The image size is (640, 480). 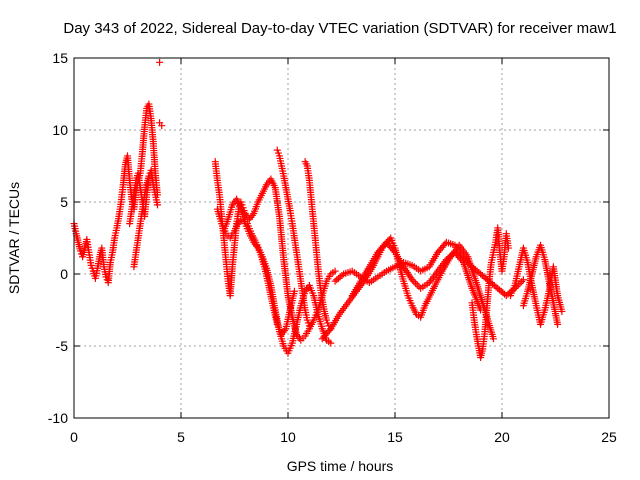 What do you see at coordinates (340, 466) in the screenshot?
I see `x-axis-title: GPS time / hours` at bounding box center [340, 466].